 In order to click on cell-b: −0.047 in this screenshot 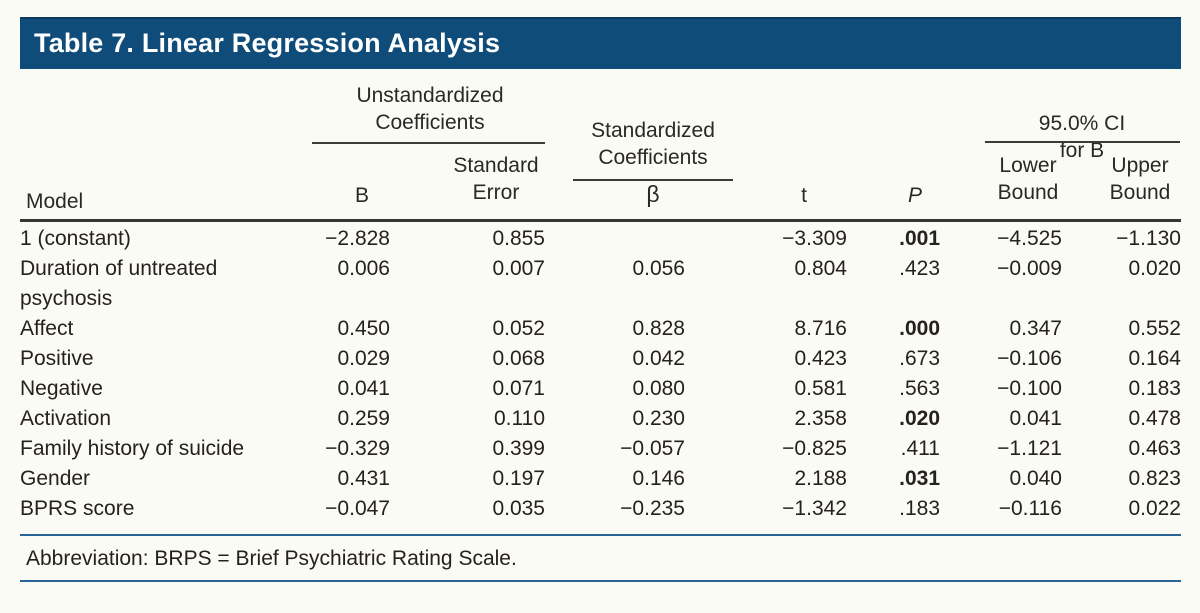, I will do `click(357, 508)`.